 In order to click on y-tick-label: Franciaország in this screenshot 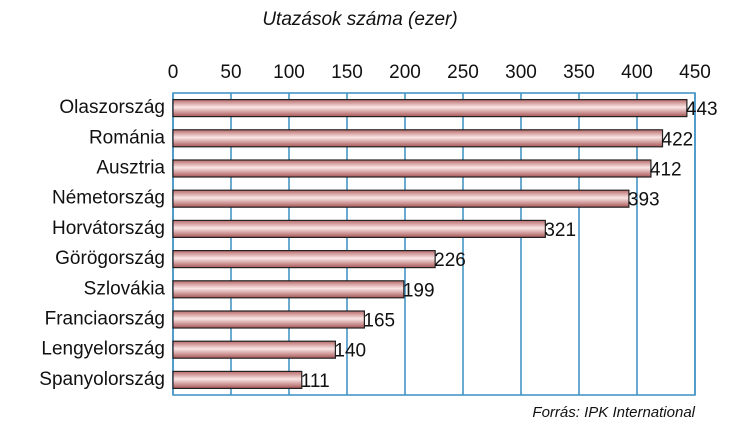, I will do `click(105, 319)`.